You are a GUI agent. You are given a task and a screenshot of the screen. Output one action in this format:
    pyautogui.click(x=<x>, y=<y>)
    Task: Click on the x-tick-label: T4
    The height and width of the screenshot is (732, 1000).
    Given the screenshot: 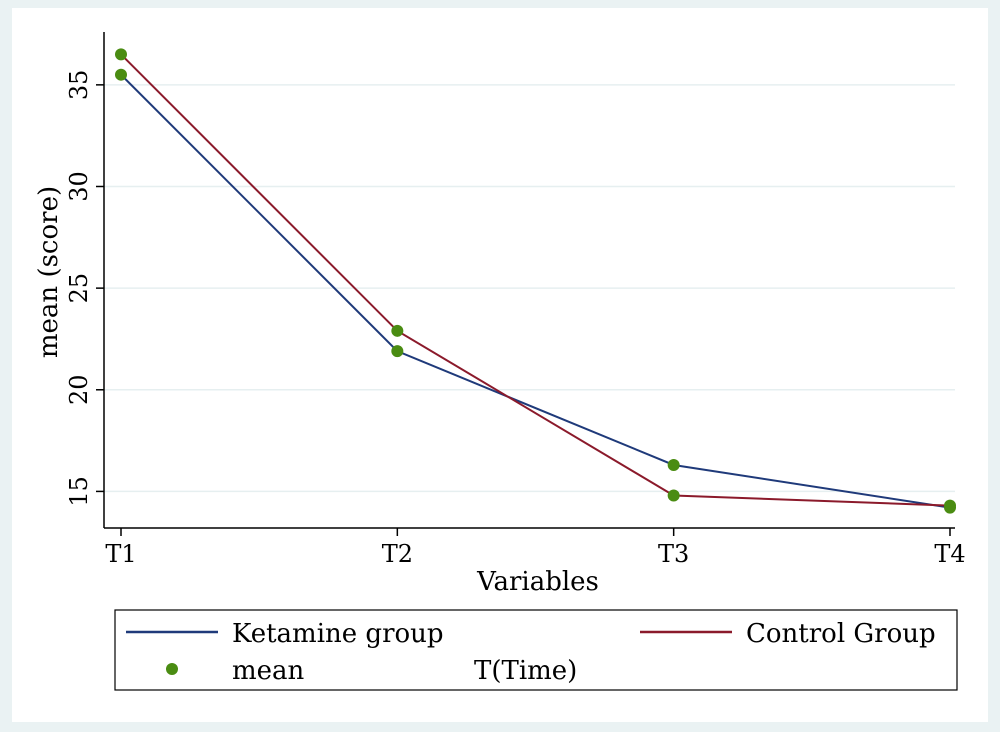 What is the action you would take?
    pyautogui.click(x=949, y=554)
    